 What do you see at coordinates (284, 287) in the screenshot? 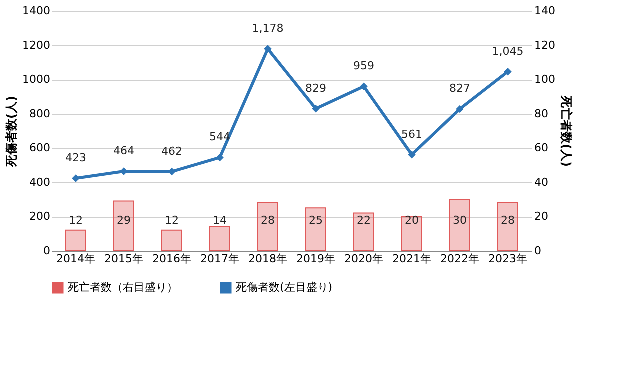
I see `legend-label: 死傷者数(左目盛り)` at bounding box center [284, 287].